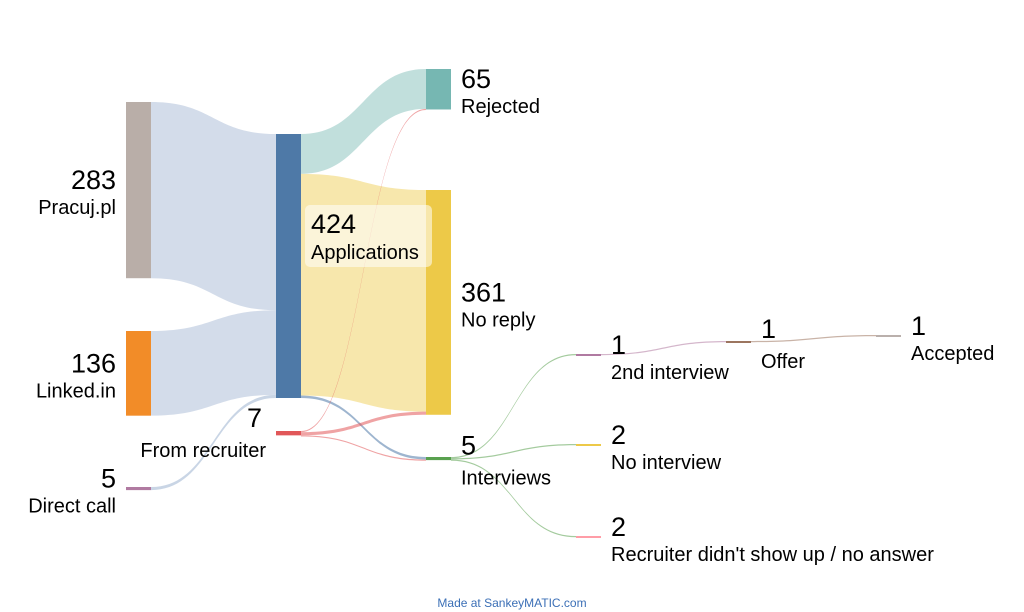  I want to click on node-pracuj, so click(138, 190).